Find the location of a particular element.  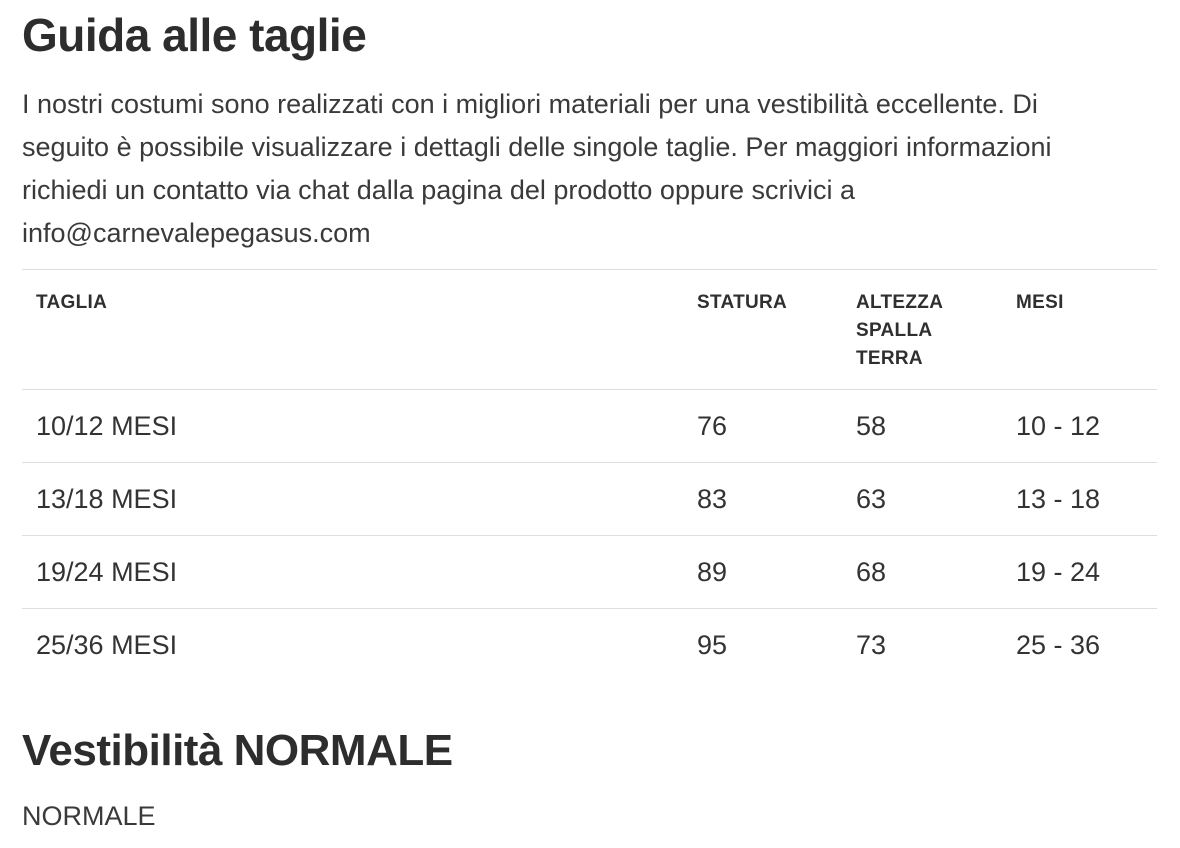

cell-altezza: 73 is located at coordinates (922, 645).